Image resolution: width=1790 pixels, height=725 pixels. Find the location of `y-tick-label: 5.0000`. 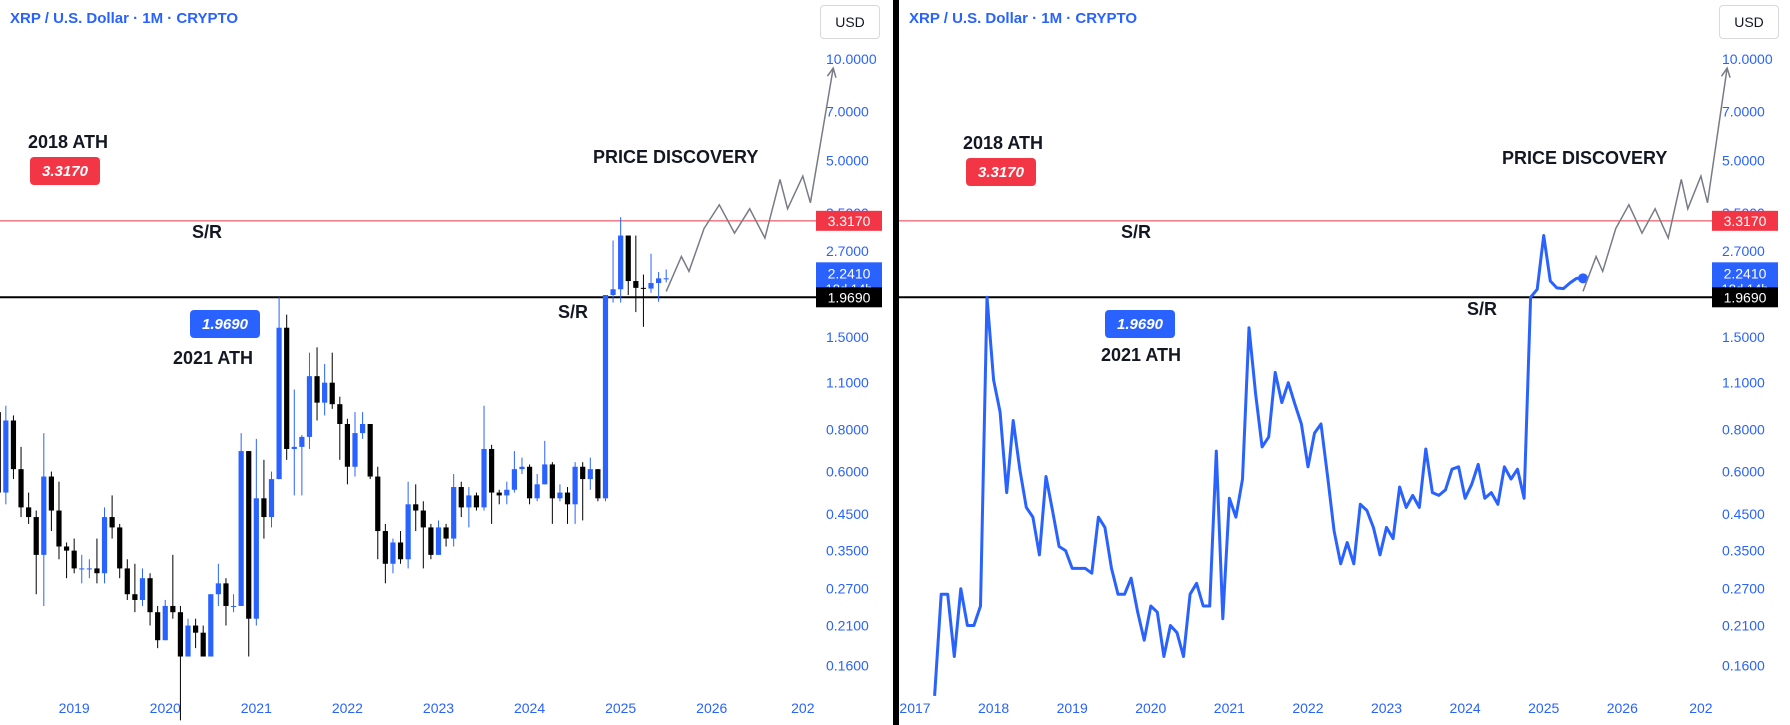

y-tick-label: 5.0000 is located at coordinates (847, 161).